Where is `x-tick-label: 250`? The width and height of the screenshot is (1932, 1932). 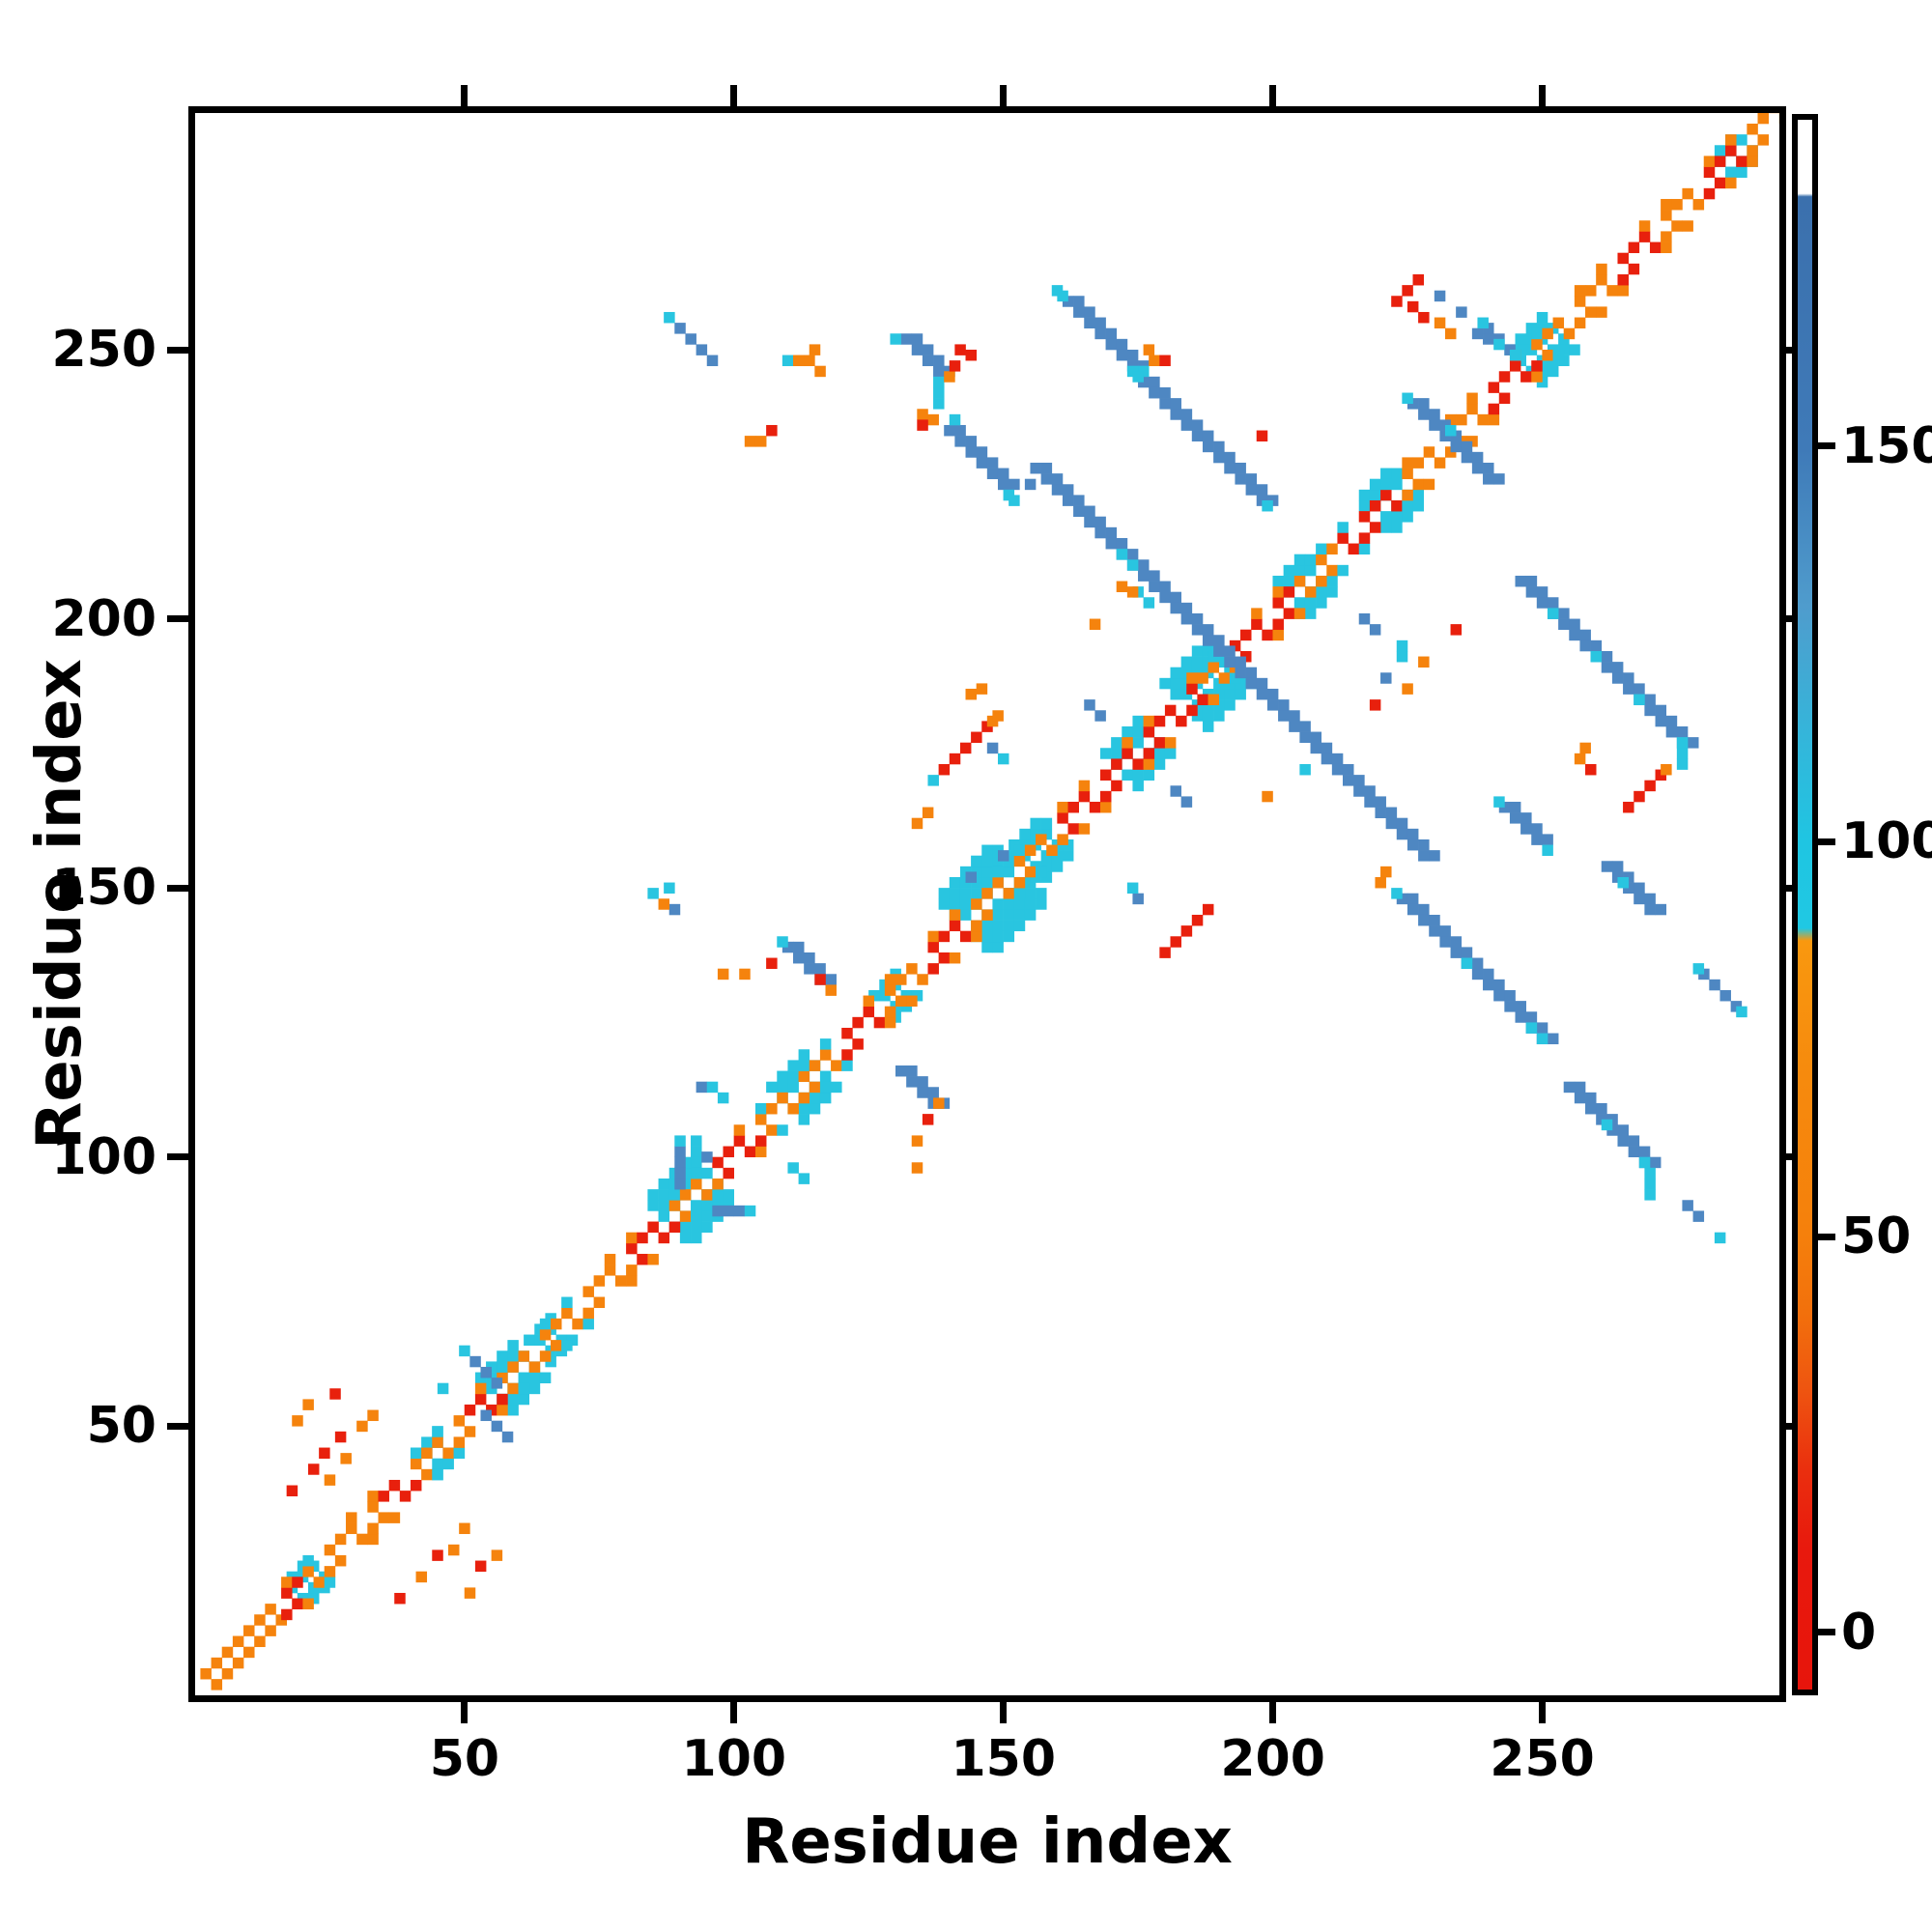 x-tick-label: 250 is located at coordinates (1542, 1759).